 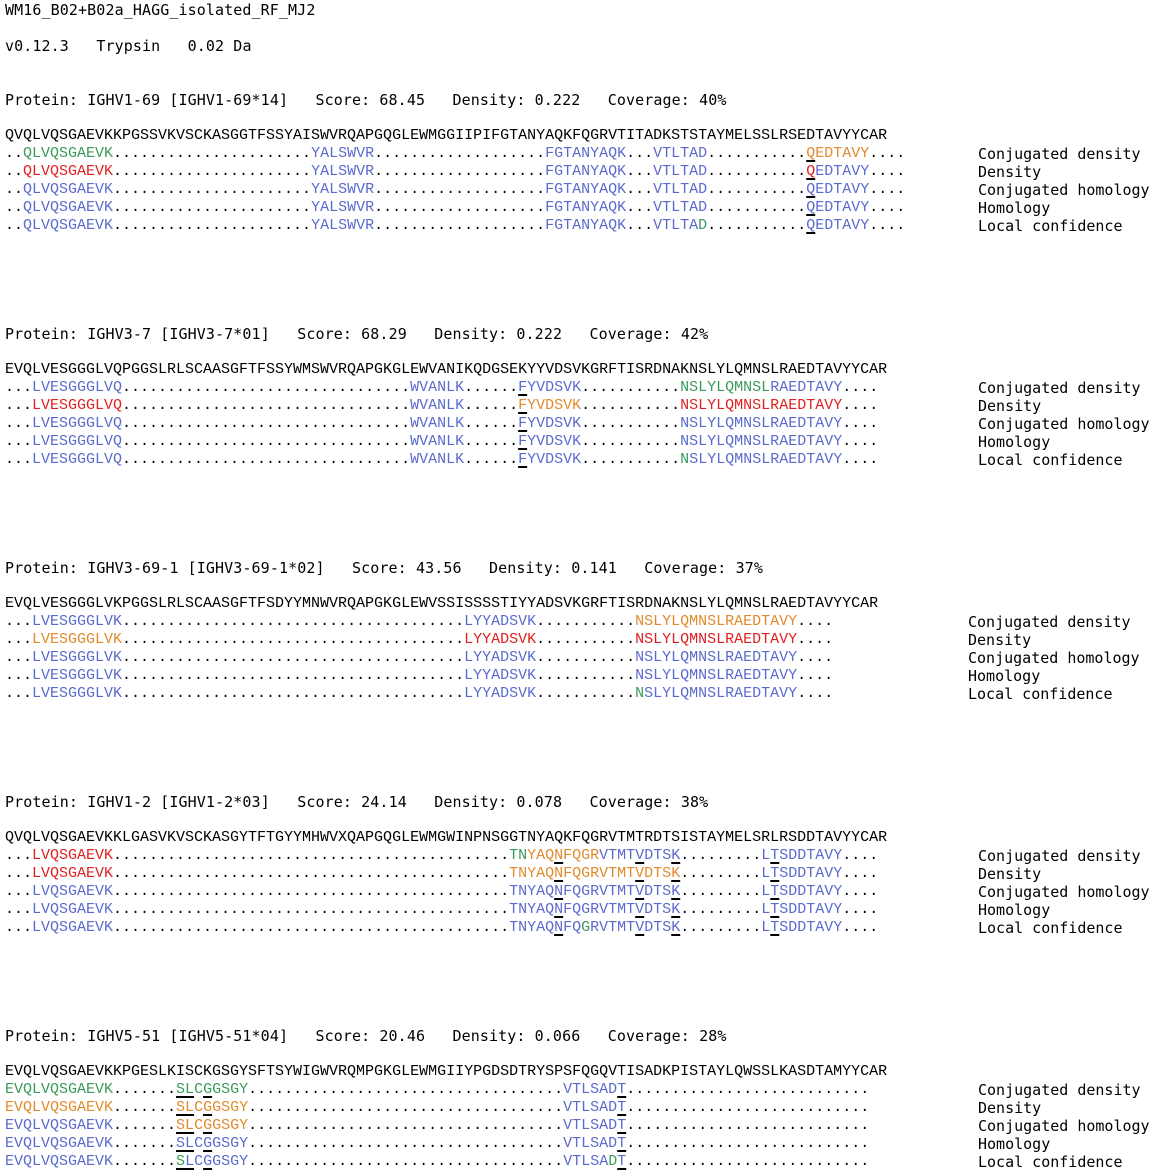 What do you see at coordinates (640, 855) in the screenshot?
I see `peptide-segment: V` at bounding box center [640, 855].